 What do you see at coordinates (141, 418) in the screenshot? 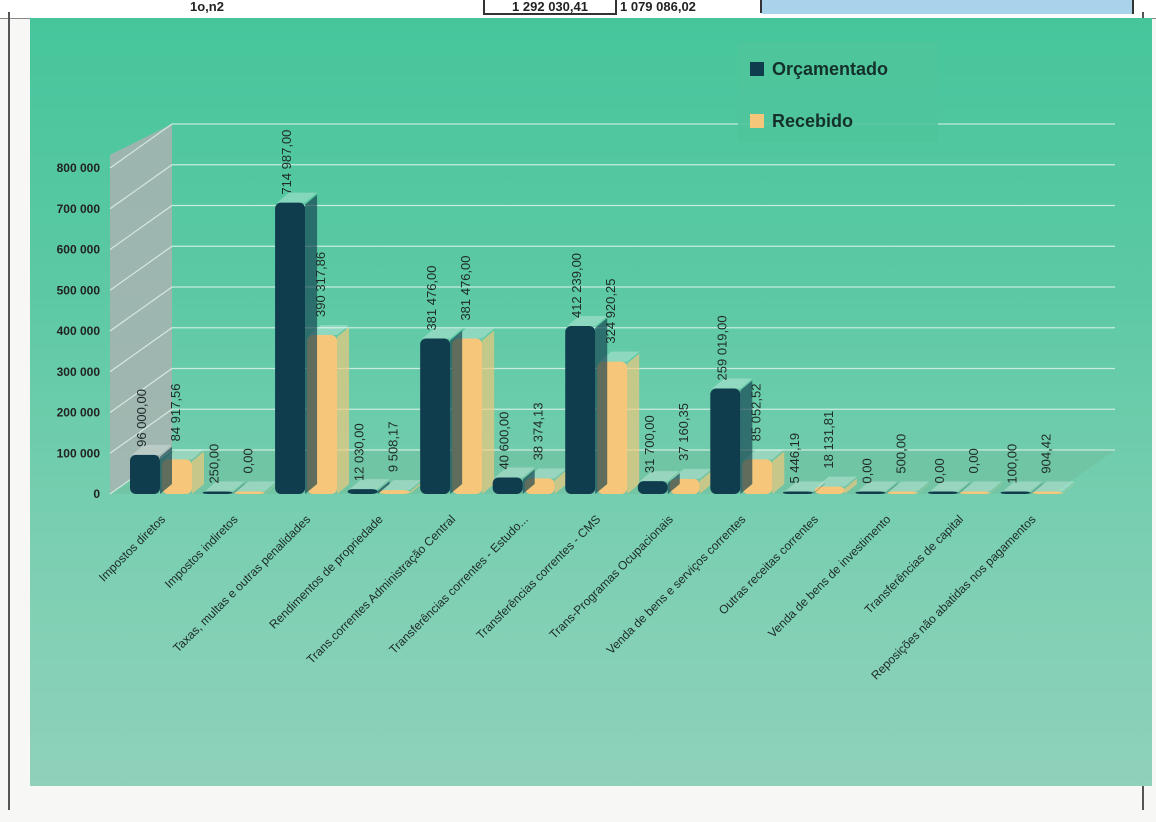
I see `data-label-orcamentado: 96 000,00` at bounding box center [141, 418].